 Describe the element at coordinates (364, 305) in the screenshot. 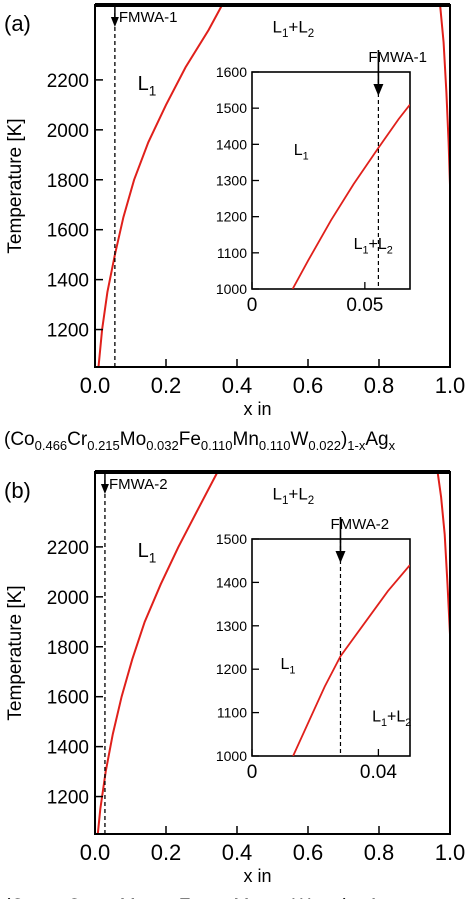

I see `inset-x-tick-label: 0.05` at that location.